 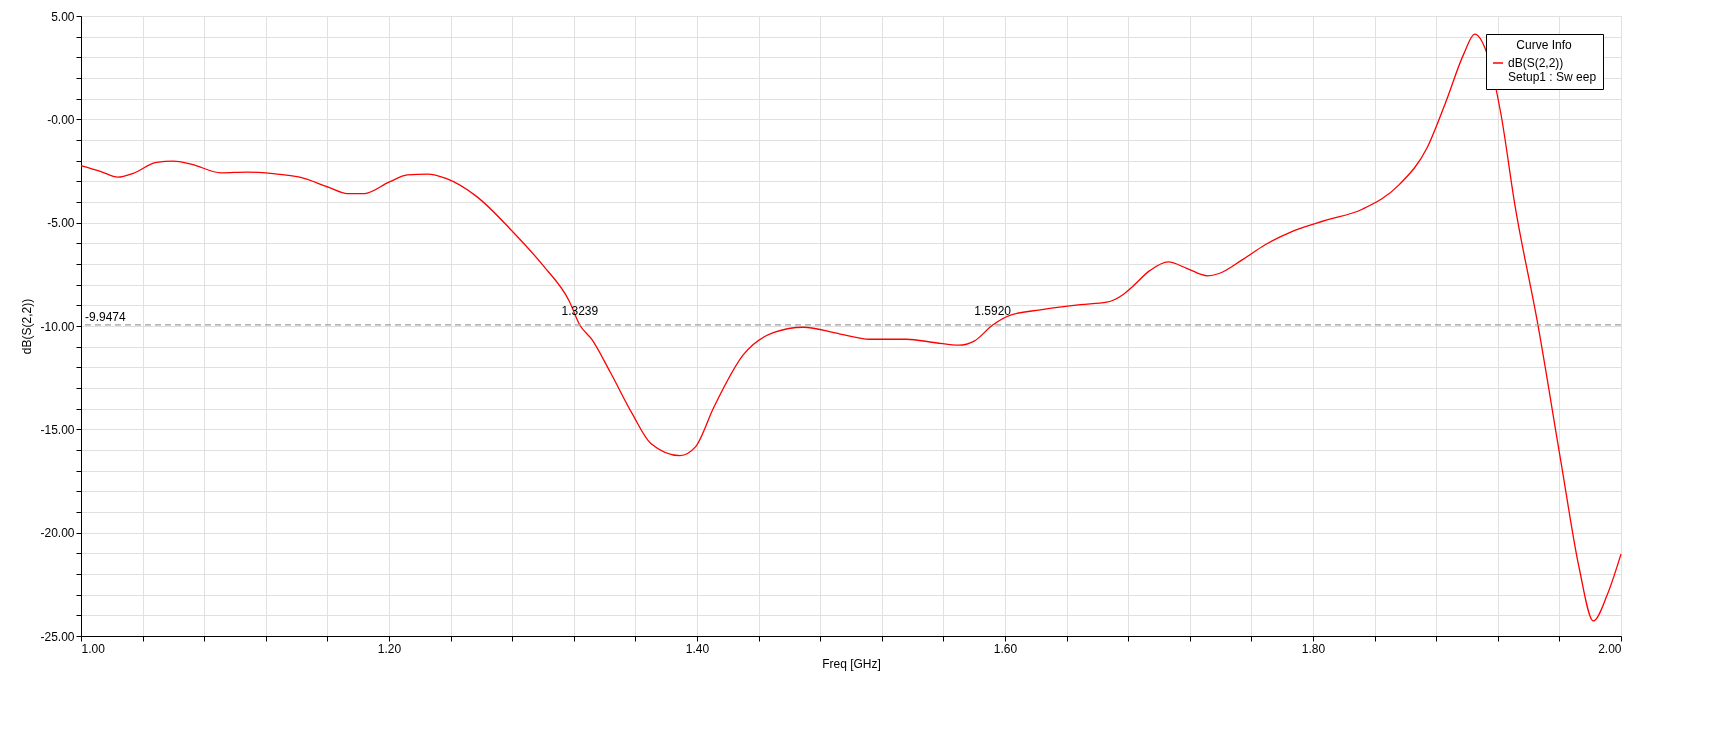 What do you see at coordinates (61, 119) in the screenshot?
I see `y-tick-label: -0.00` at bounding box center [61, 119].